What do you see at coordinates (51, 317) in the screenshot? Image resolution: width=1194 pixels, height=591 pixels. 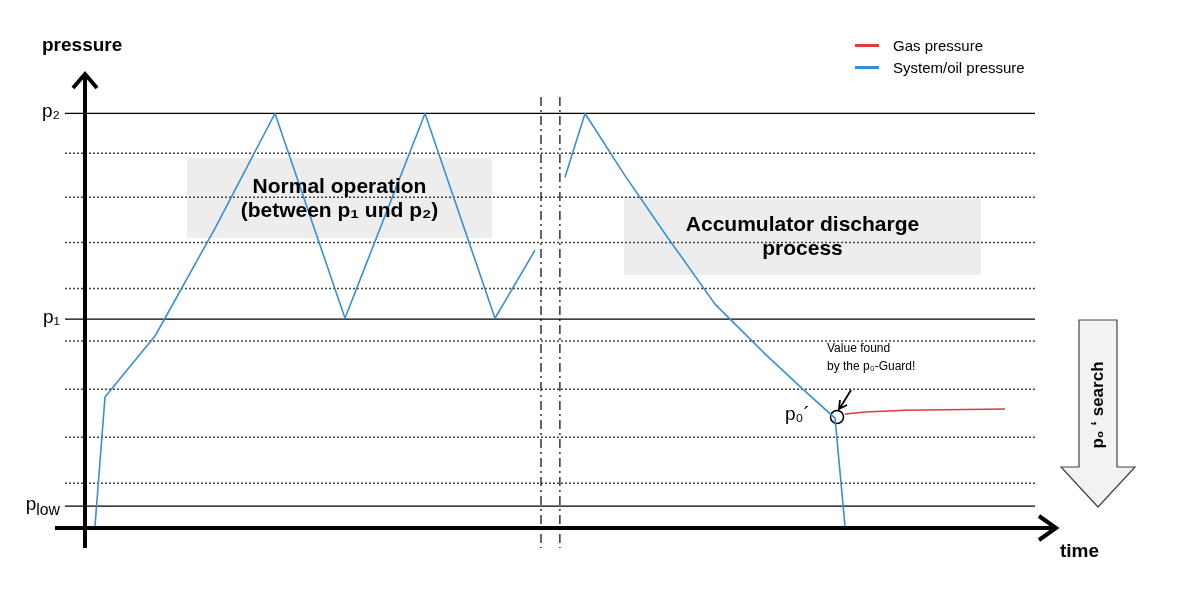 I see `ref-line-label: p₁` at bounding box center [51, 317].